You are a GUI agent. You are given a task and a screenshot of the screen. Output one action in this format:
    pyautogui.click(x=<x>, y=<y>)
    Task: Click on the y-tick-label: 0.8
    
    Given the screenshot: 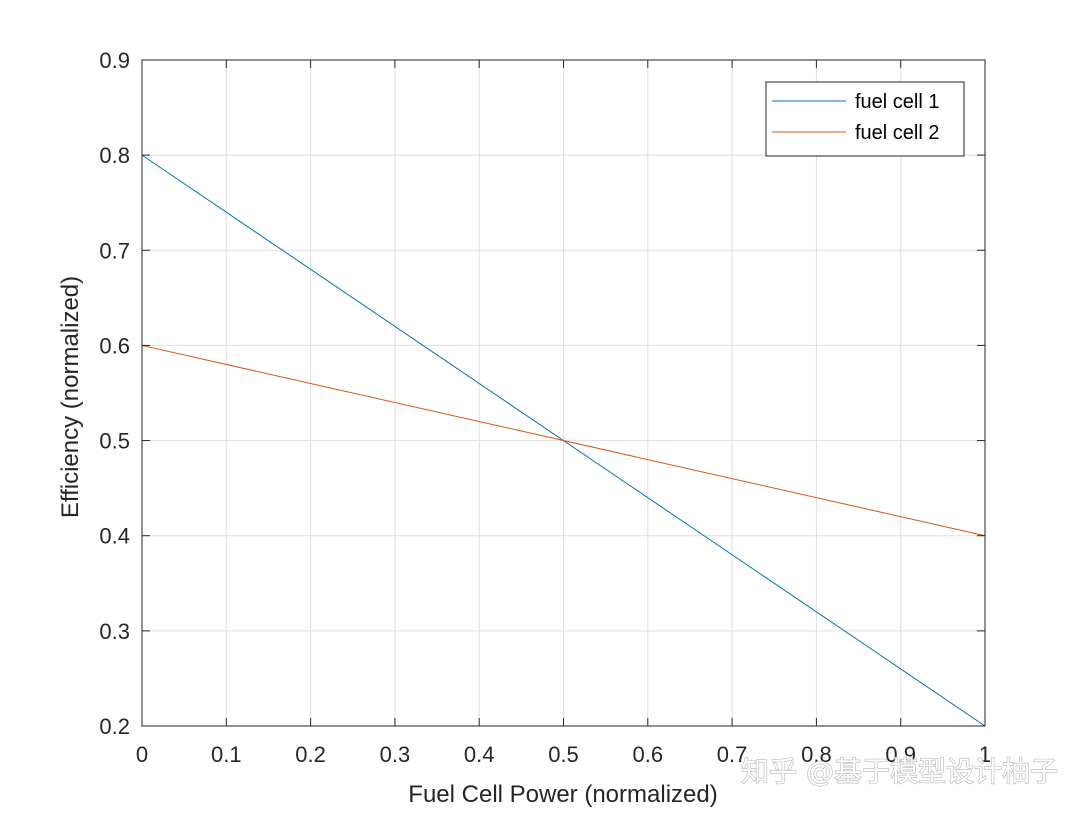 What is the action you would take?
    pyautogui.click(x=114, y=155)
    